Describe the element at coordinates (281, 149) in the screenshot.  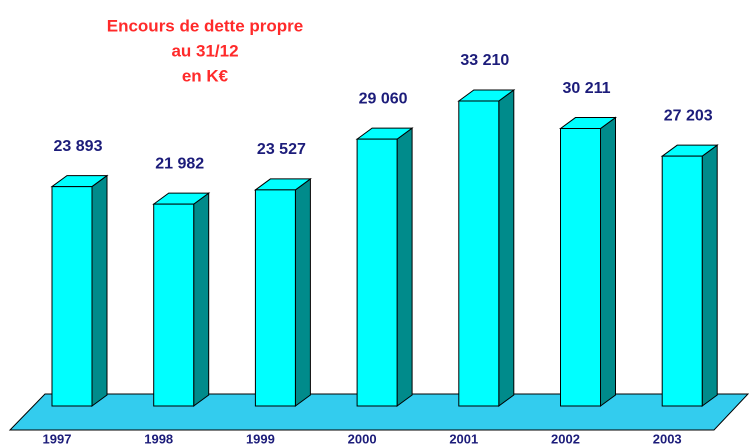
I see `value-label: 23 527` at that location.